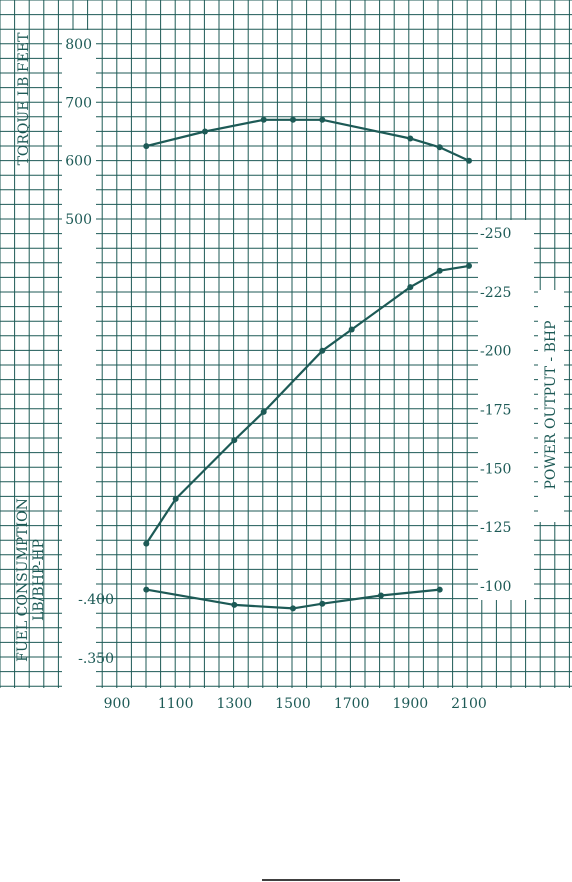 This screenshot has width=572, height=882. What do you see at coordinates (78, 220) in the screenshot?
I see `torque-tick-label: 500` at bounding box center [78, 220].